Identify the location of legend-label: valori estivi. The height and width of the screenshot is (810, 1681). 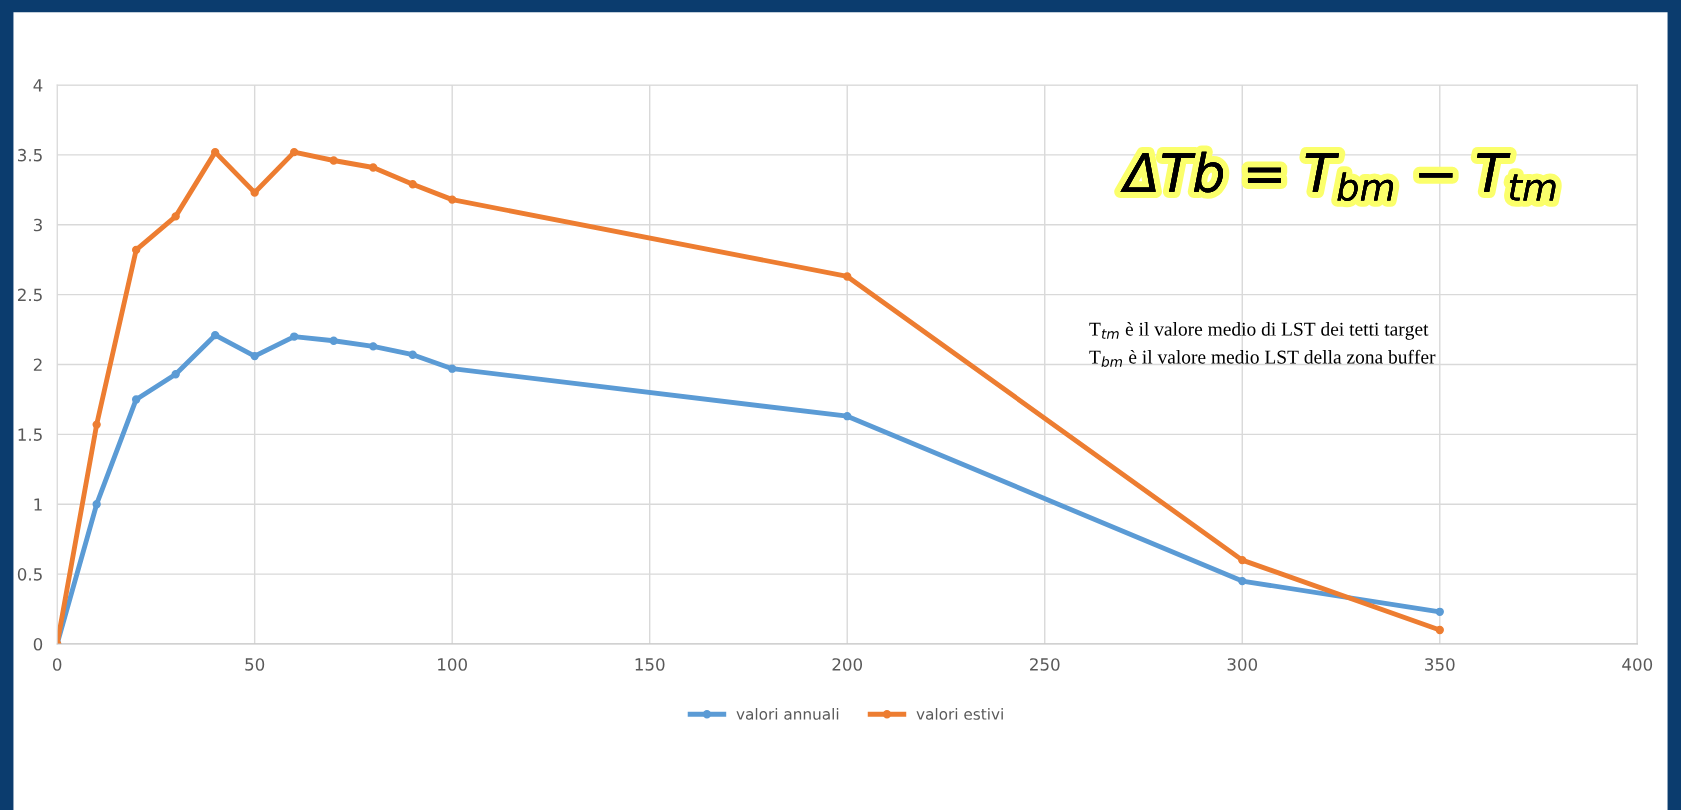
(959, 714).